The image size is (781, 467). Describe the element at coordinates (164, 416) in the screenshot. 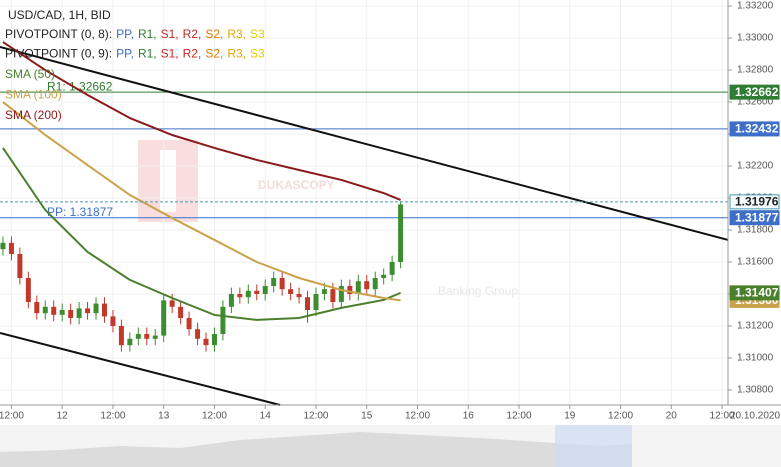

I see `x-tick-label: 13` at that location.